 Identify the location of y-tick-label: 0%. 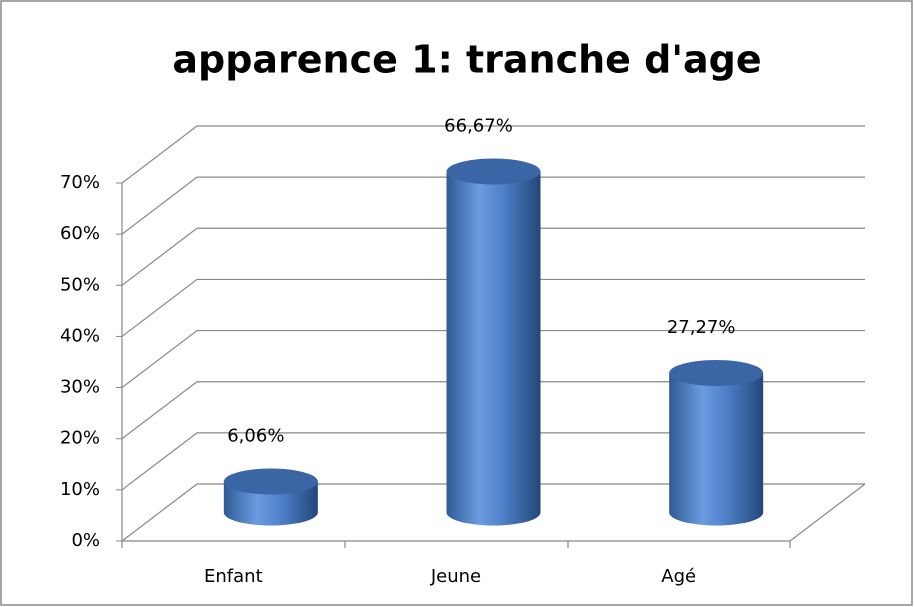
(85, 540).